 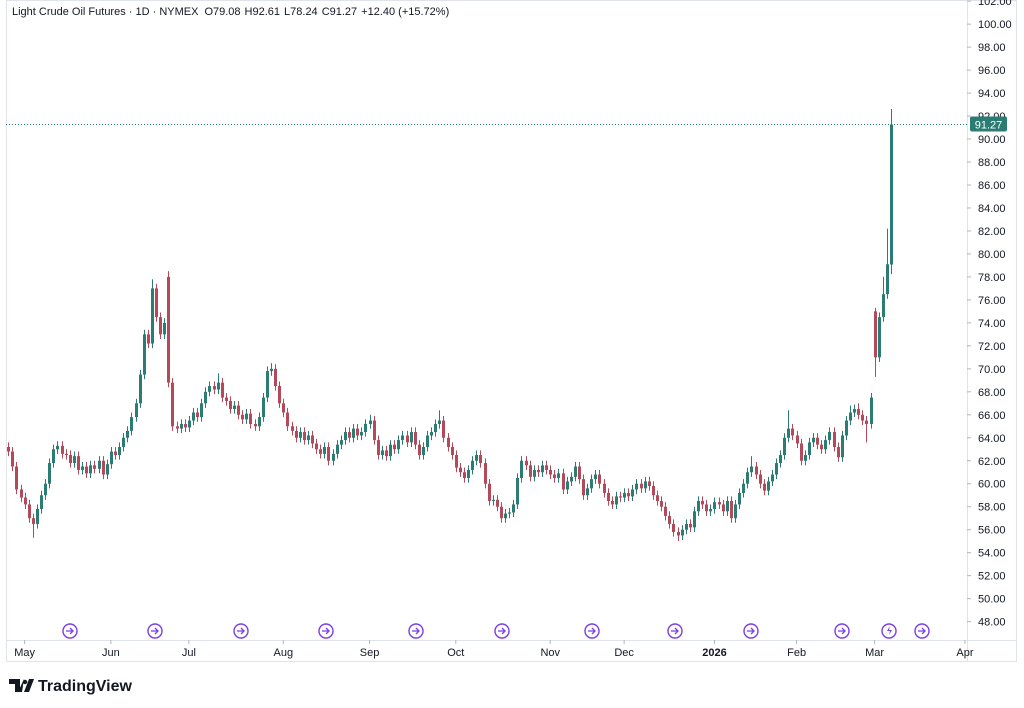 What do you see at coordinates (550, 653) in the screenshot?
I see `x-tick-label: Nov` at bounding box center [550, 653].